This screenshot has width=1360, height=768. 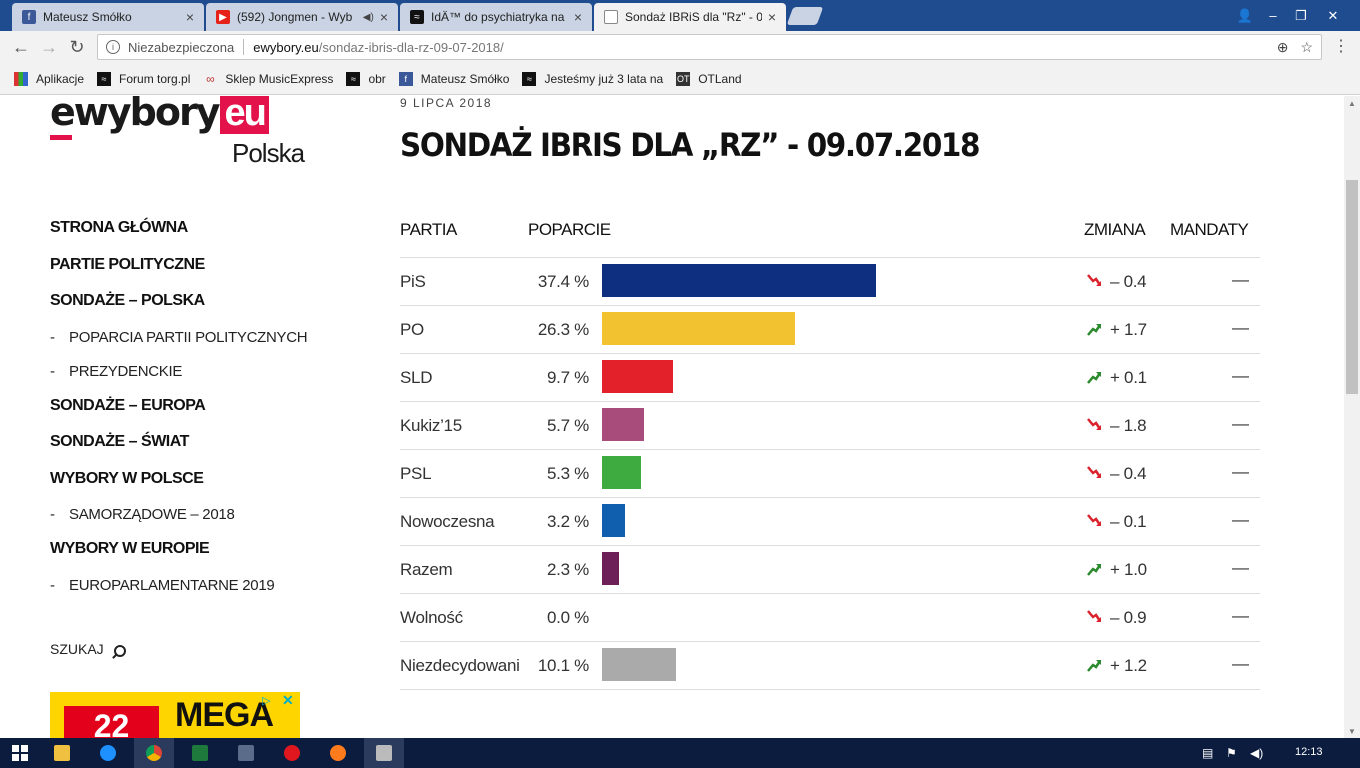 What do you see at coordinates (1295, 47) in the screenshot?
I see `omnibox-actions: ⊕ ☆` at bounding box center [1295, 47].